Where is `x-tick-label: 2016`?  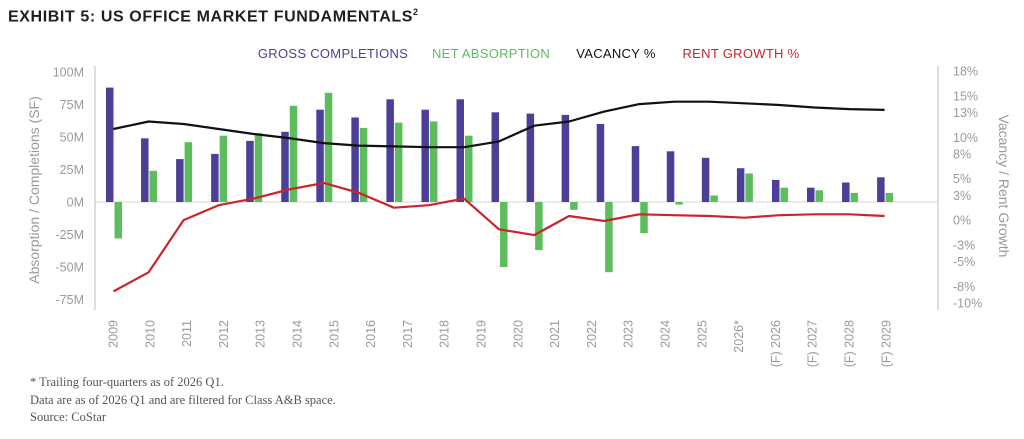 x-tick-label: 2016 is located at coordinates (371, 334).